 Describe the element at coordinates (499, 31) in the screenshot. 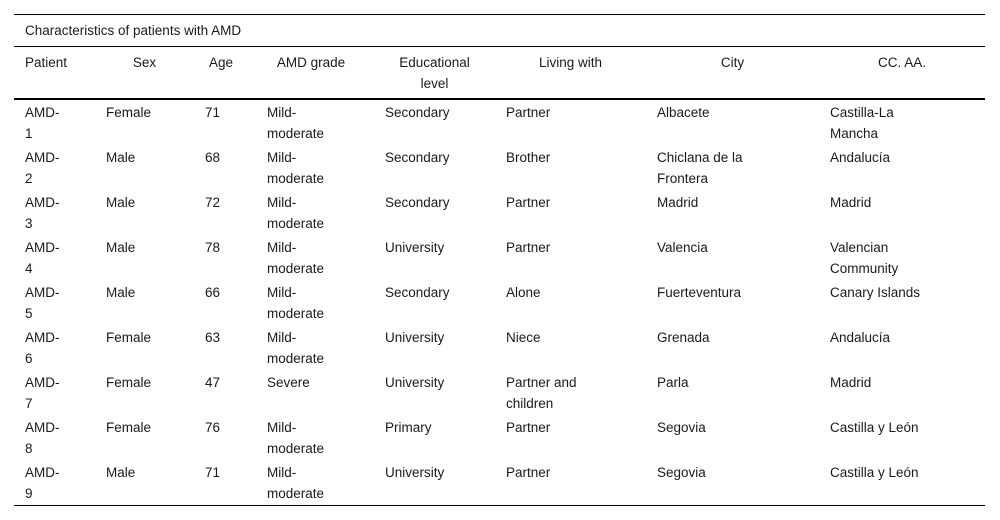

I see `table-caption: Characteristics of patients with AMD` at that location.